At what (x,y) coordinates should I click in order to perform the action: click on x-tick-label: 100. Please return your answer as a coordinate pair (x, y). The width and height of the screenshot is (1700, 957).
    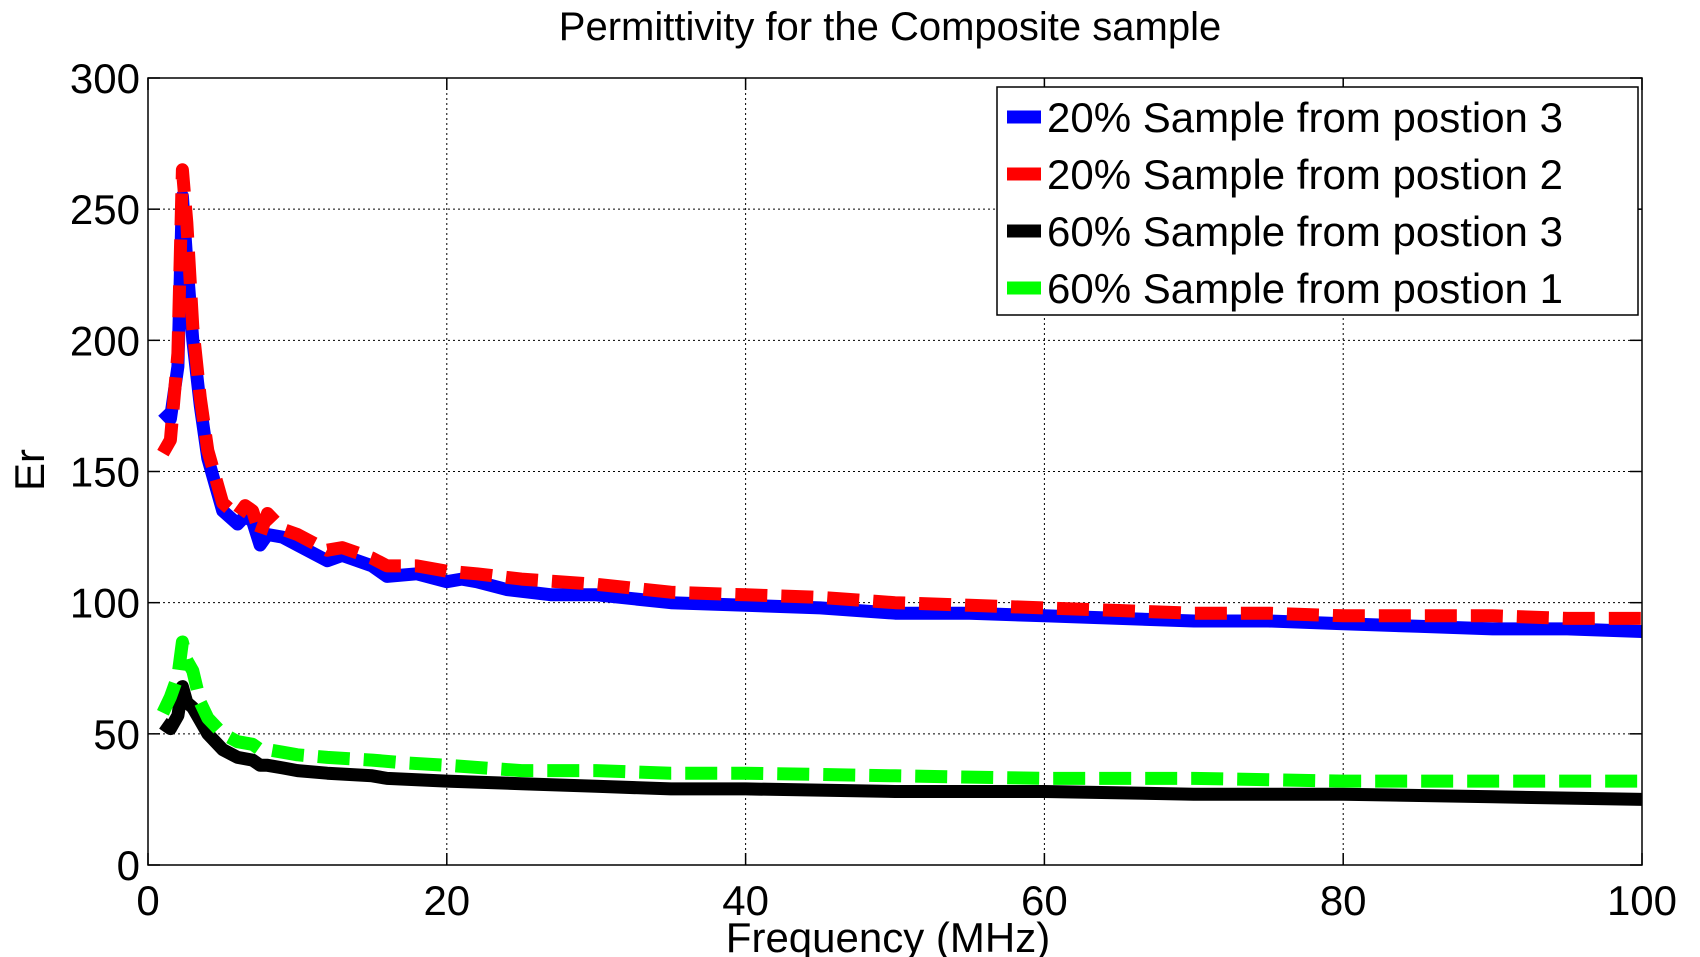
    Looking at the image, I should click on (1642, 900).